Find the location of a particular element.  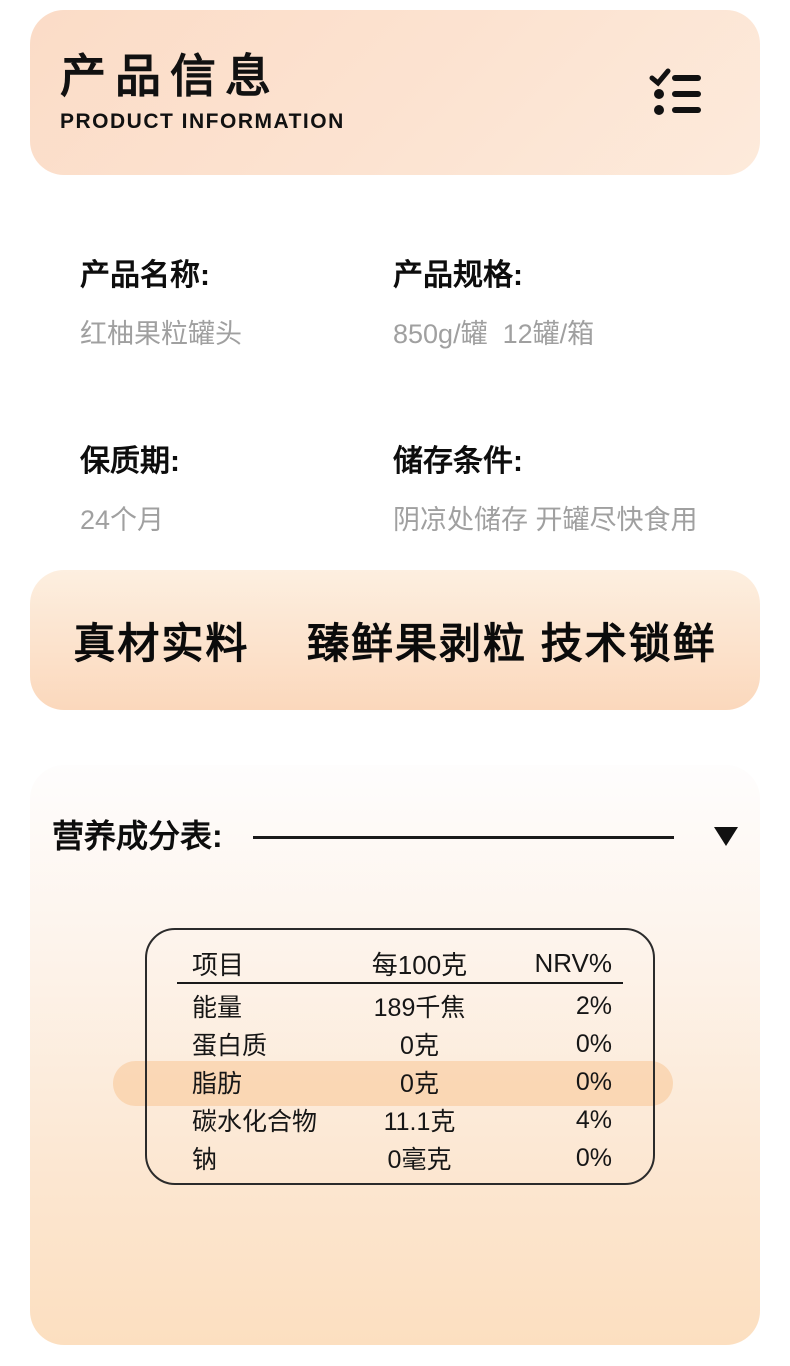

page-subtitle: PRODUCT INFORMATION is located at coordinates (202, 121).